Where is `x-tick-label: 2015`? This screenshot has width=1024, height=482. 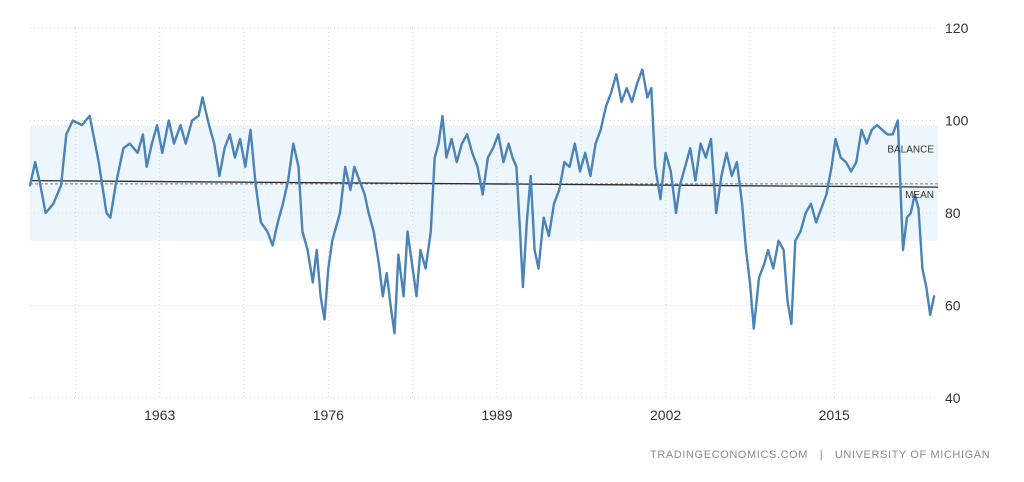 x-tick-label: 2015 is located at coordinates (834, 415).